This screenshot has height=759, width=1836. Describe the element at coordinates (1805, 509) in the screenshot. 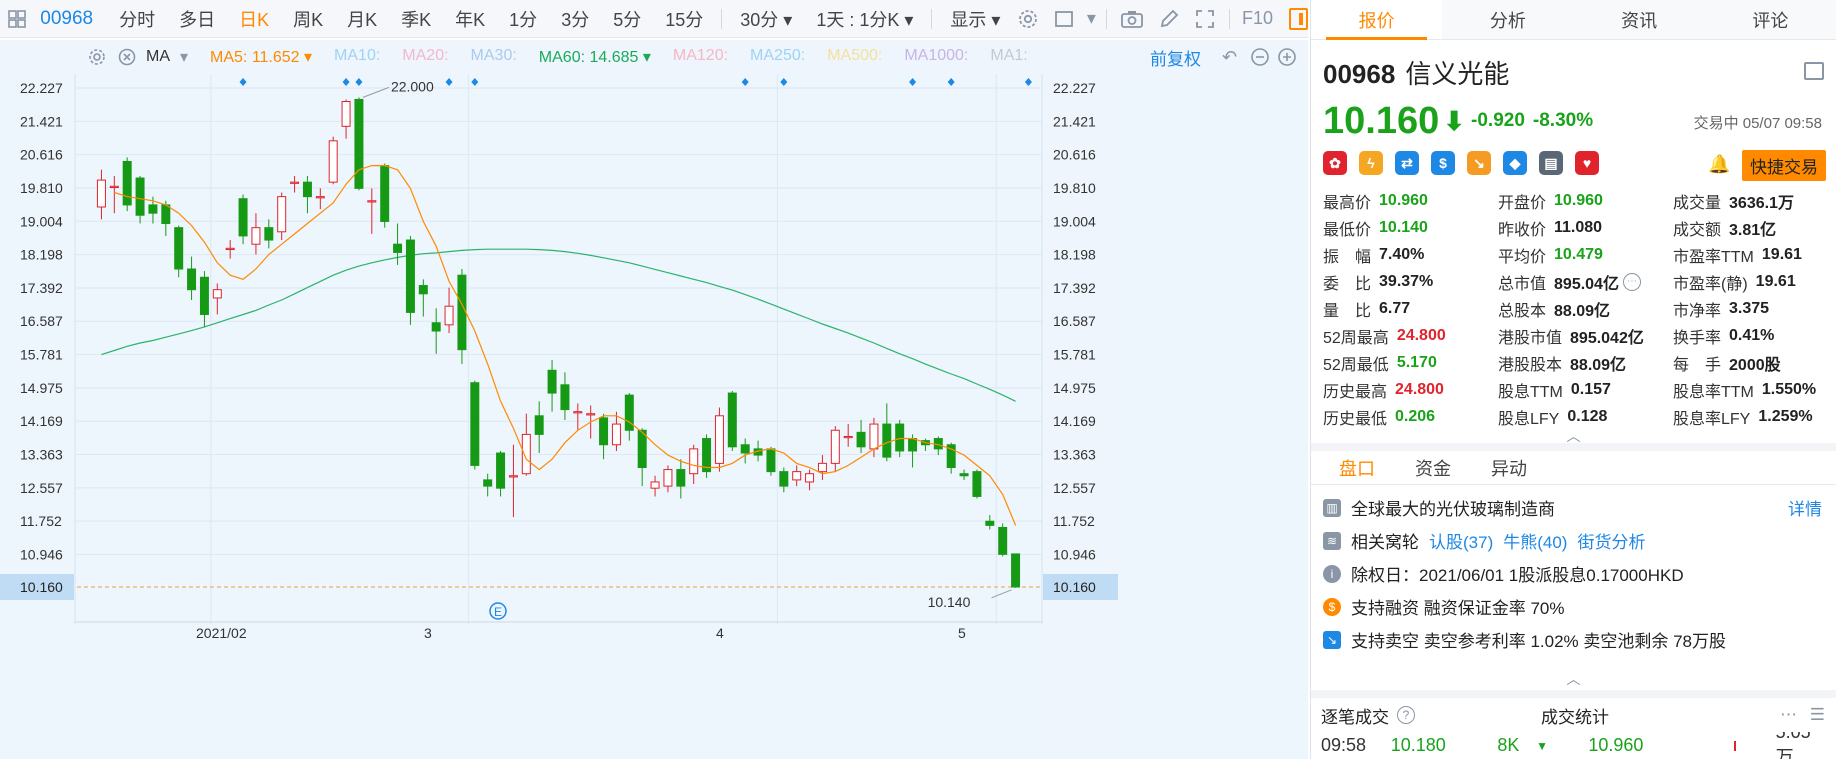

I see `detail-link: 详情` at that location.